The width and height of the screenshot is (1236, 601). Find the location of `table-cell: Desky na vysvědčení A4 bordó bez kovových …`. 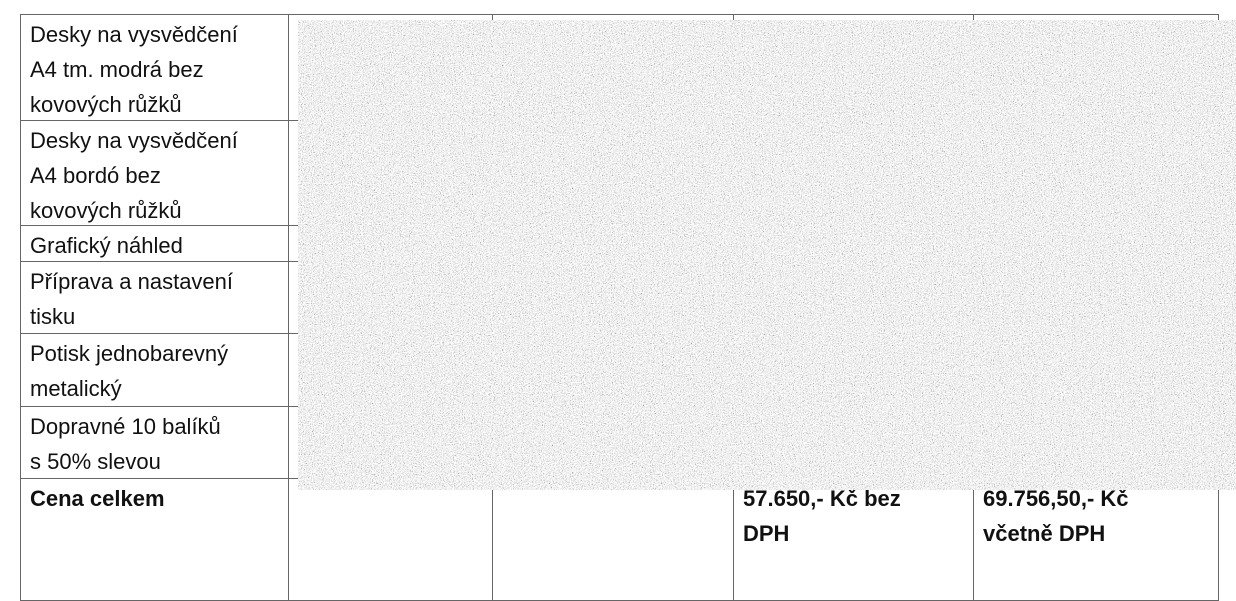

table-cell: Desky na vysvědčení A4 bordó bez kovových … is located at coordinates (154, 173).